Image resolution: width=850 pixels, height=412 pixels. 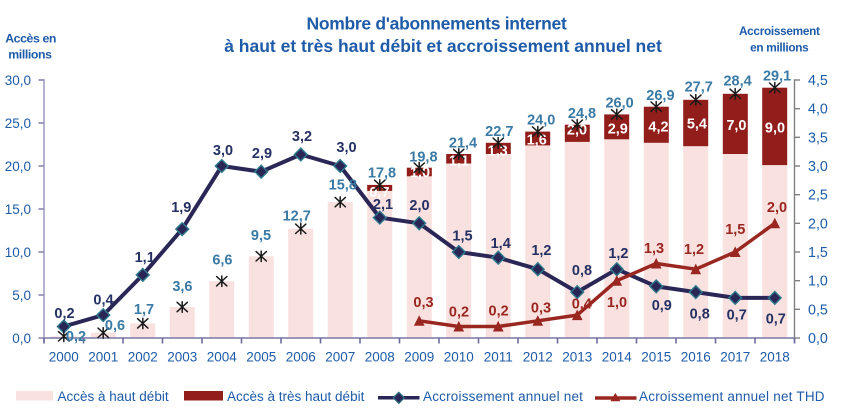 I want to click on svg-text: 10,0, so click(x=18, y=252).